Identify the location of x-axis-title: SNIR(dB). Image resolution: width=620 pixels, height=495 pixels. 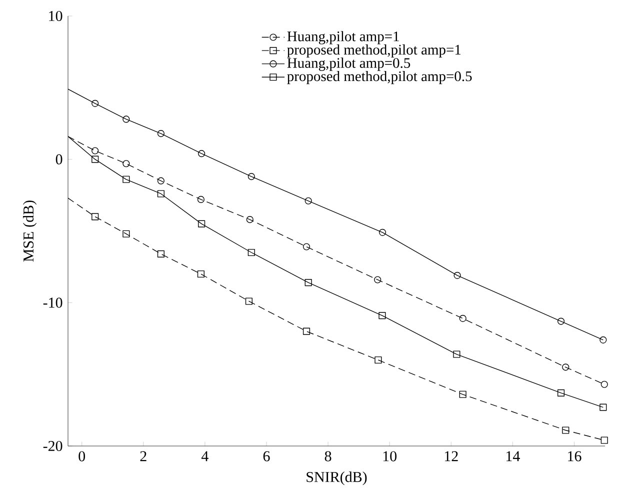
(336, 479).